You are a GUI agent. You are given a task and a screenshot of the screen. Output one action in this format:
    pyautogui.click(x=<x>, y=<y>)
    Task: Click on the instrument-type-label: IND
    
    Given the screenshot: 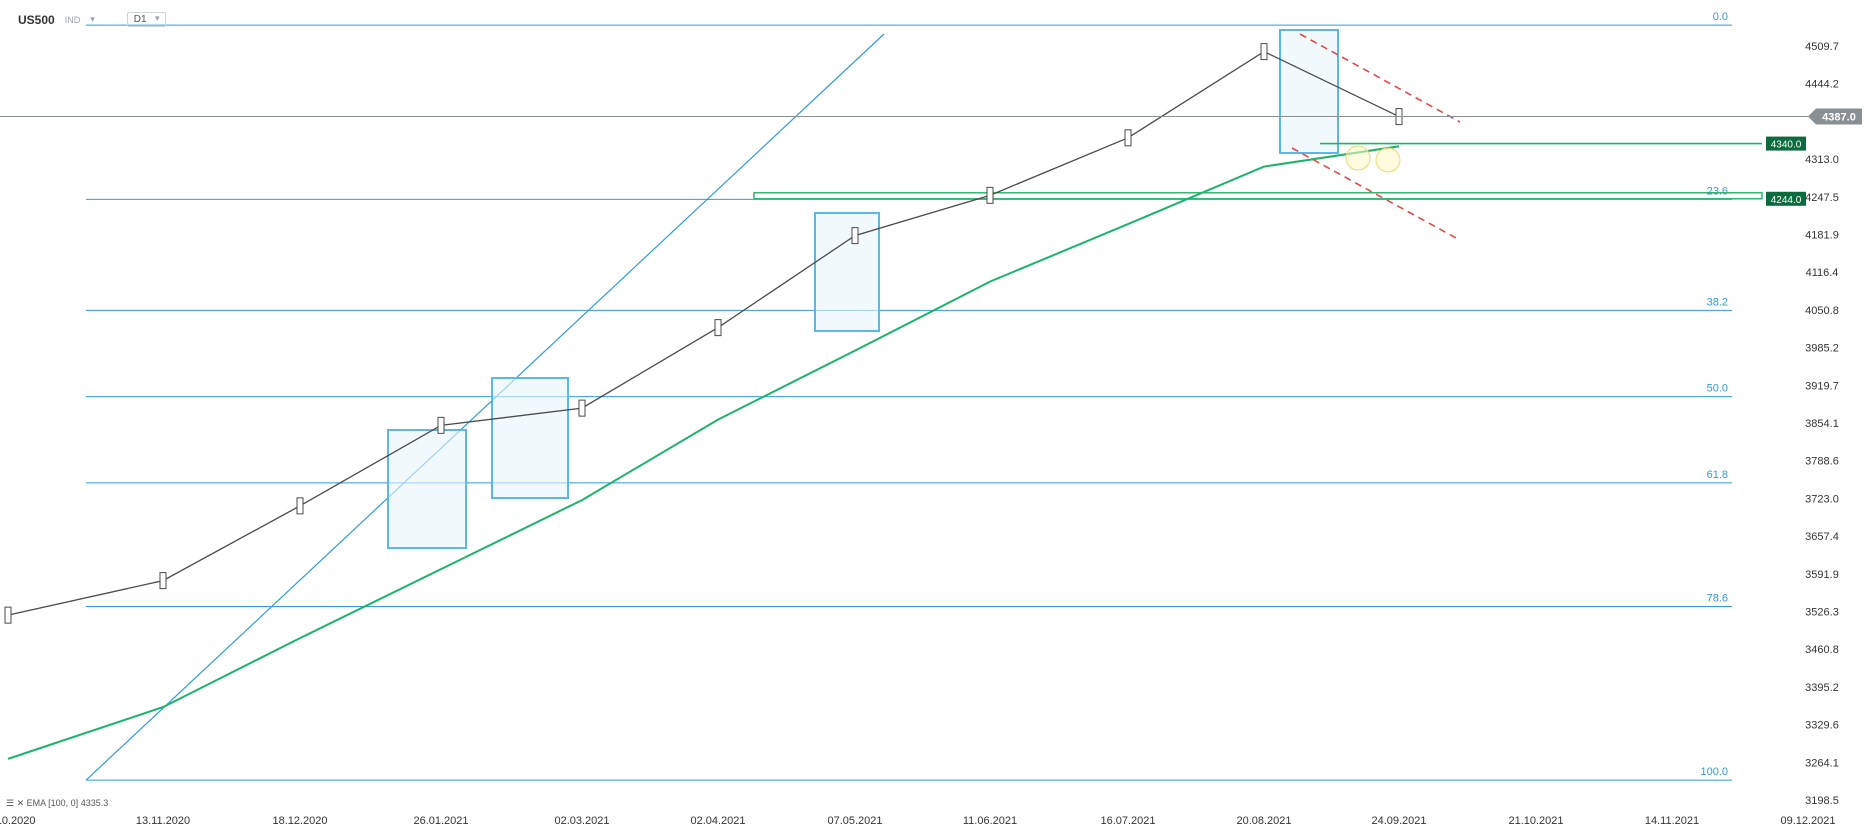 What is the action you would take?
    pyautogui.click(x=72, y=19)
    